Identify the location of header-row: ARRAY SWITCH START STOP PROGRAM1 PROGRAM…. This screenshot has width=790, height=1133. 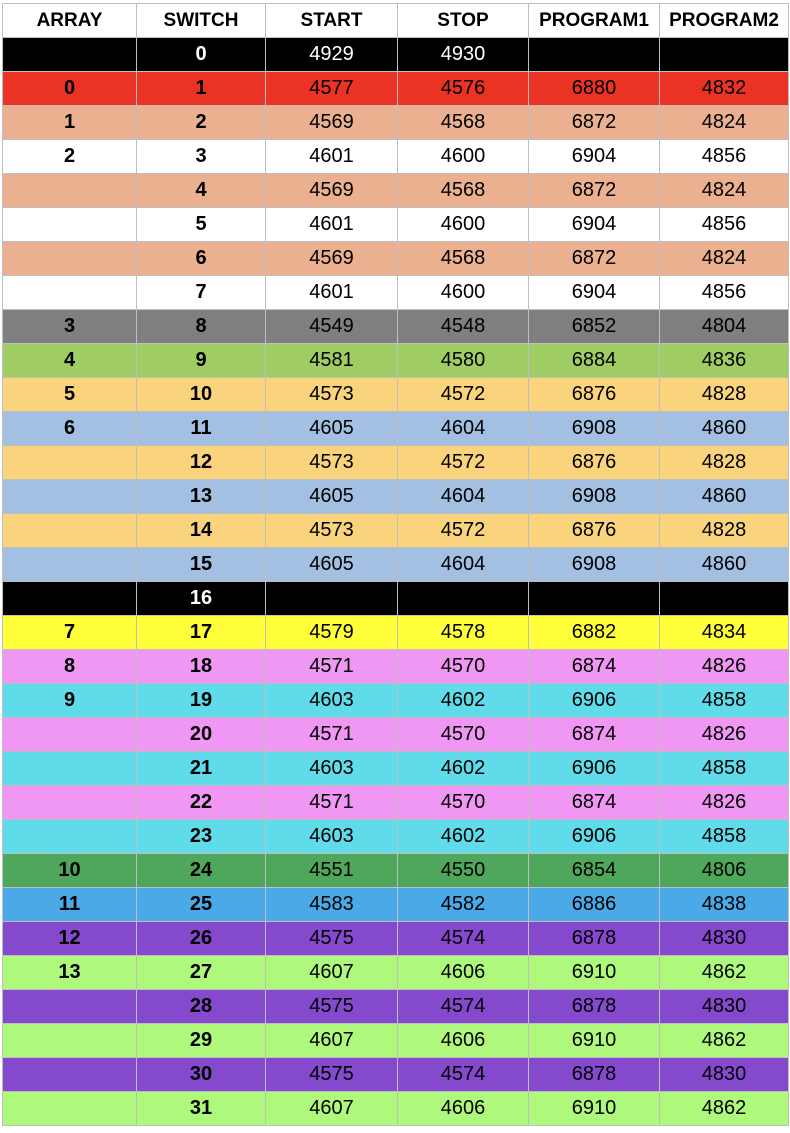
(395, 20).